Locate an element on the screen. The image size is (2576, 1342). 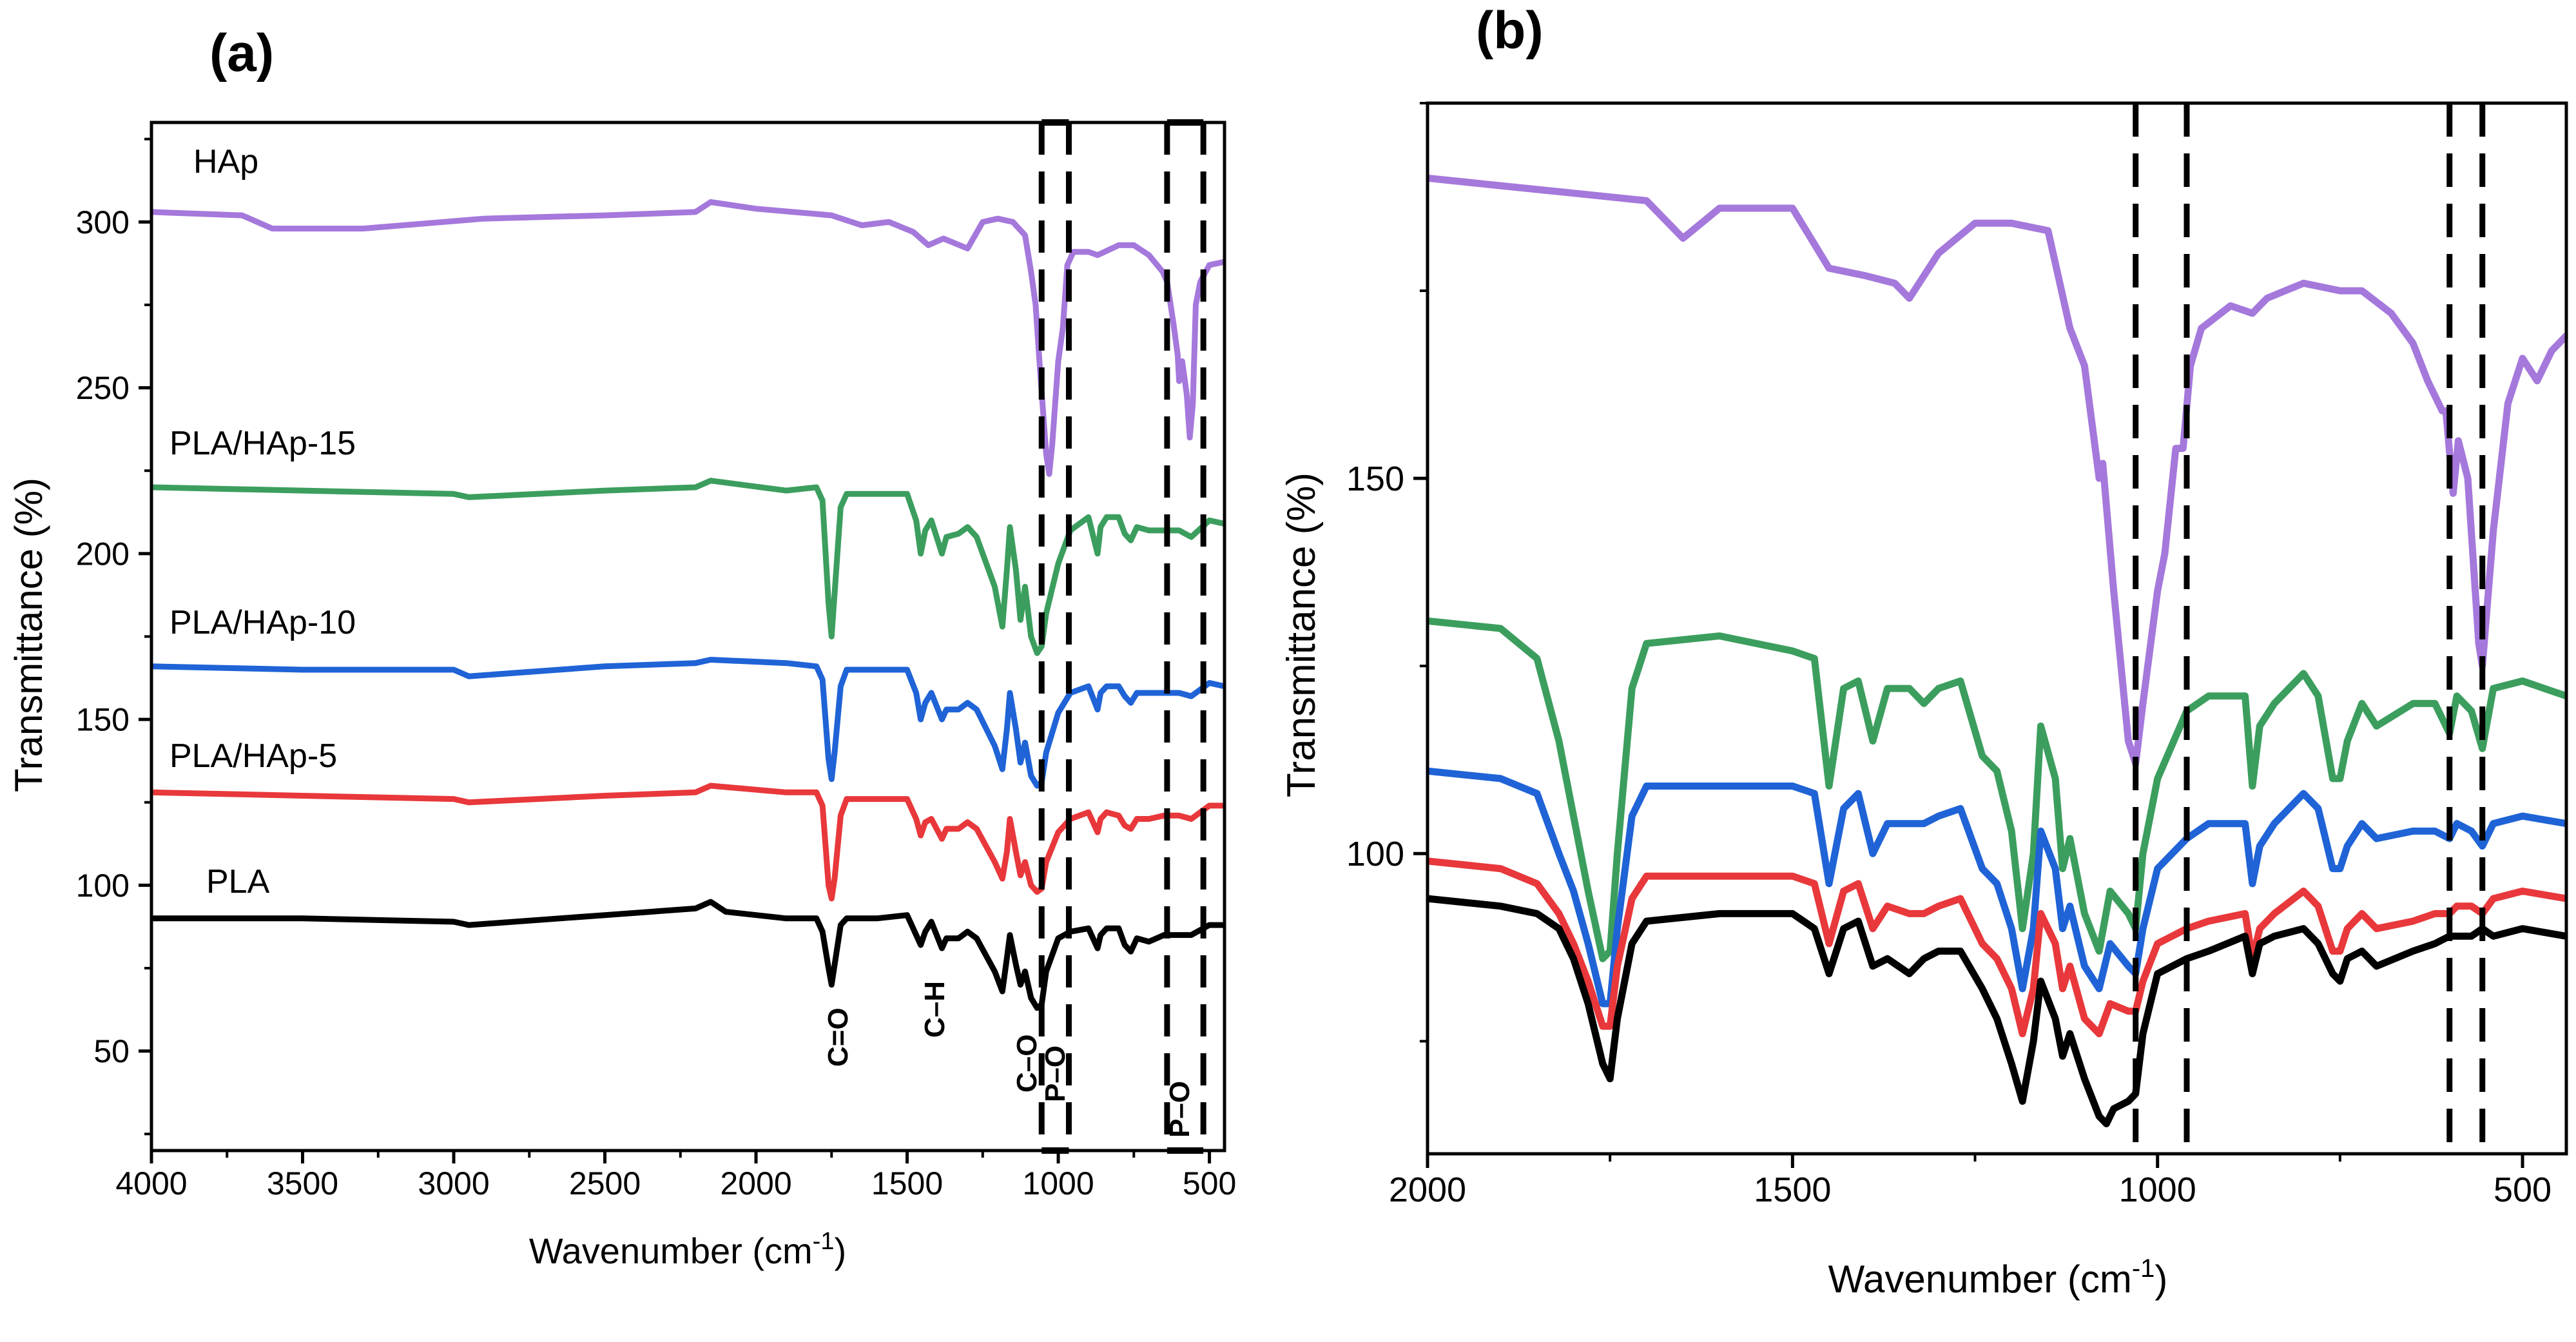
y-tick-label: 250 is located at coordinates (103, 388).